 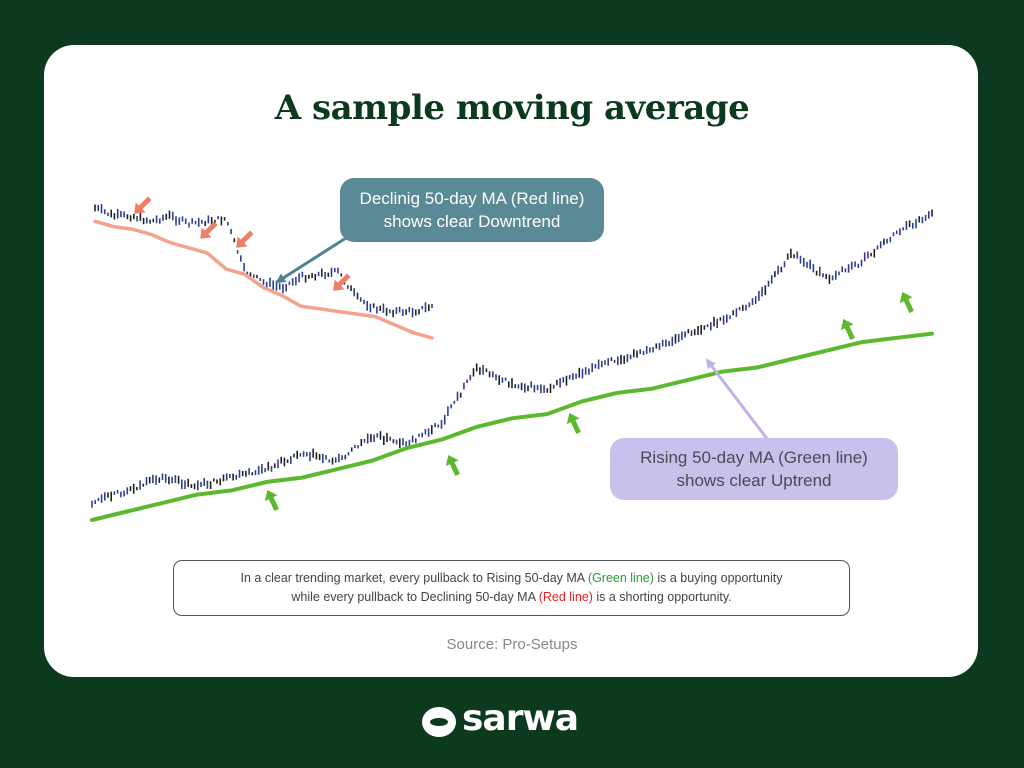 What do you see at coordinates (520, 718) in the screenshot?
I see `sarwa-logo-text: sarwa` at bounding box center [520, 718].